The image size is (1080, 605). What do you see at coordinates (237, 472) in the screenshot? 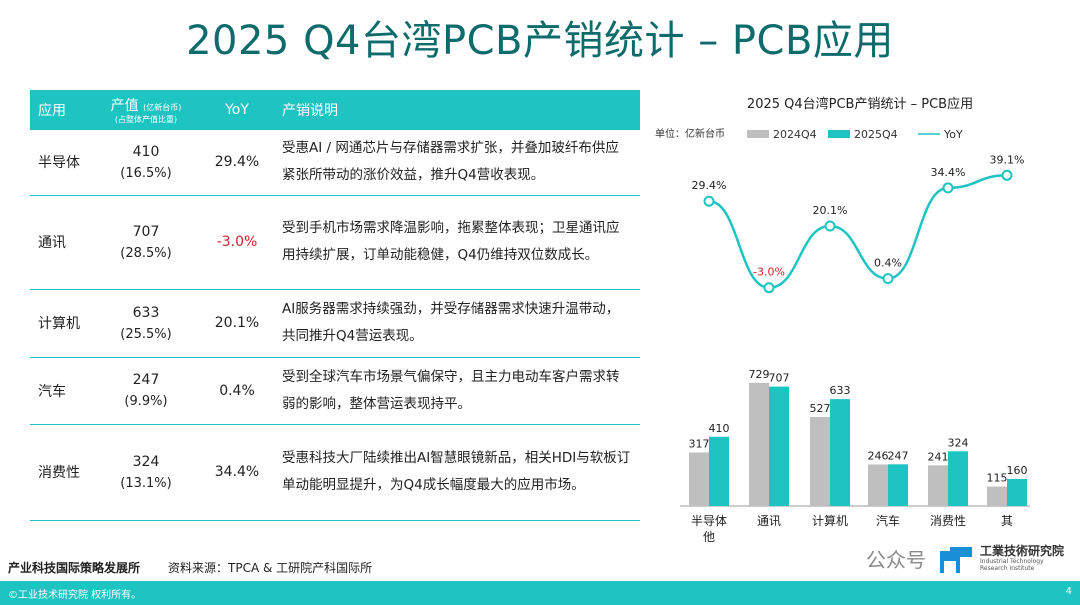
I see `row-yoy: 34.4%` at bounding box center [237, 472].